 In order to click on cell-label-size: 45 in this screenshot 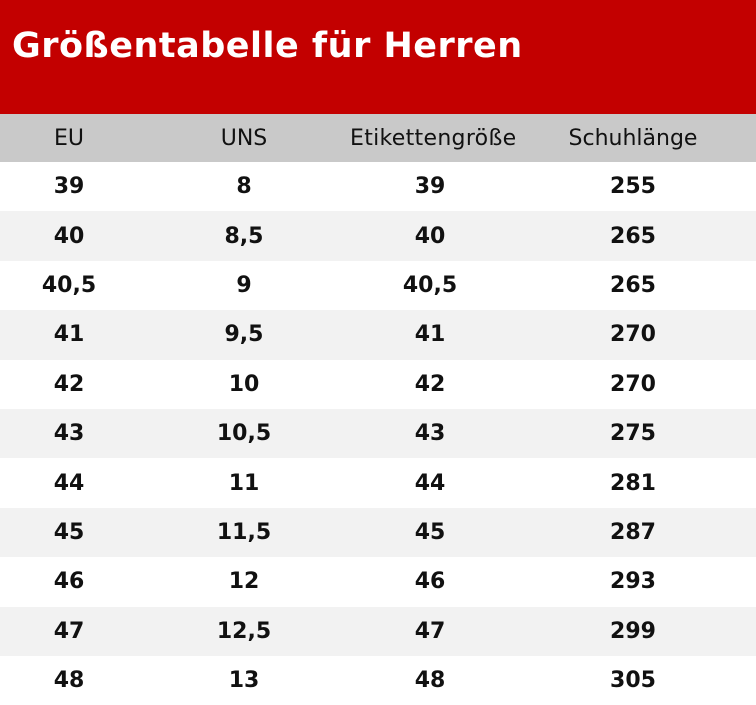, I will do `click(430, 532)`.